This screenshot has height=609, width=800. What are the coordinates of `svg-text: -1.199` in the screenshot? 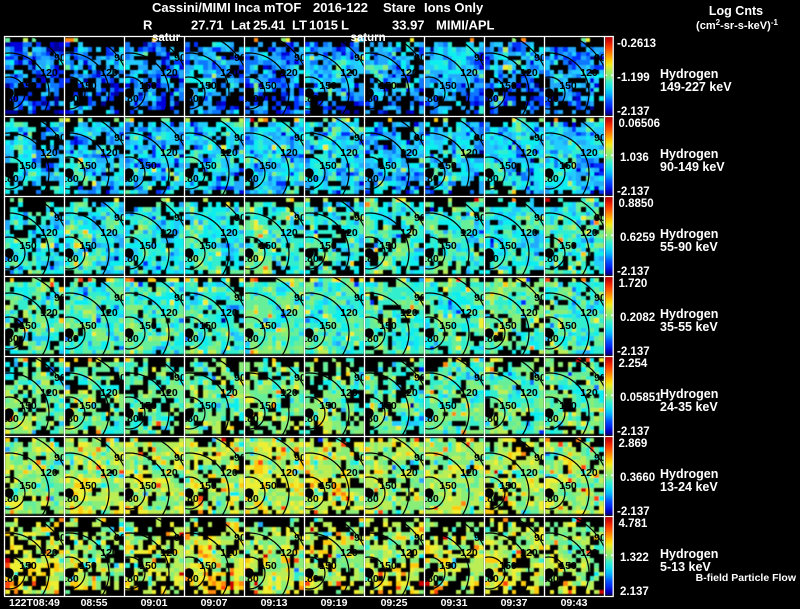 It's located at (633, 78).